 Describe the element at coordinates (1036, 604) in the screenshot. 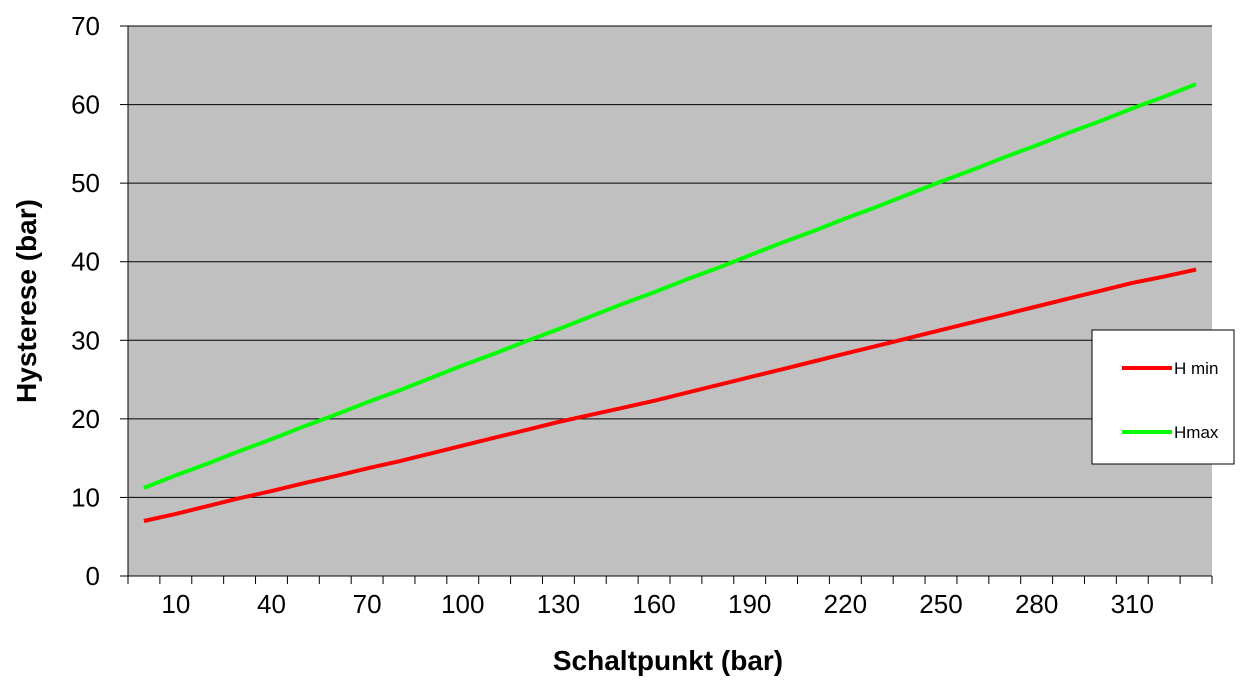

I see `x-tick-label: 280` at that location.